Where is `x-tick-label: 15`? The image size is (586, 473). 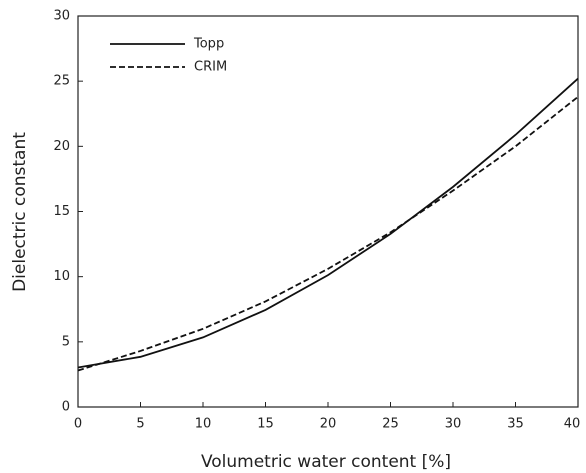
x-tick-label: 15 is located at coordinates (265, 424).